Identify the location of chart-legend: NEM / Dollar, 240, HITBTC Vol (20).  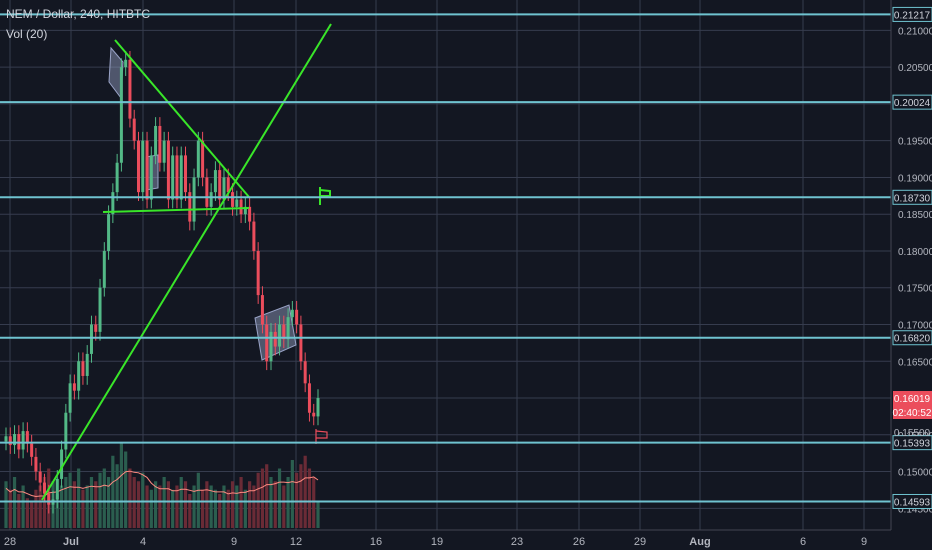
(78, 24).